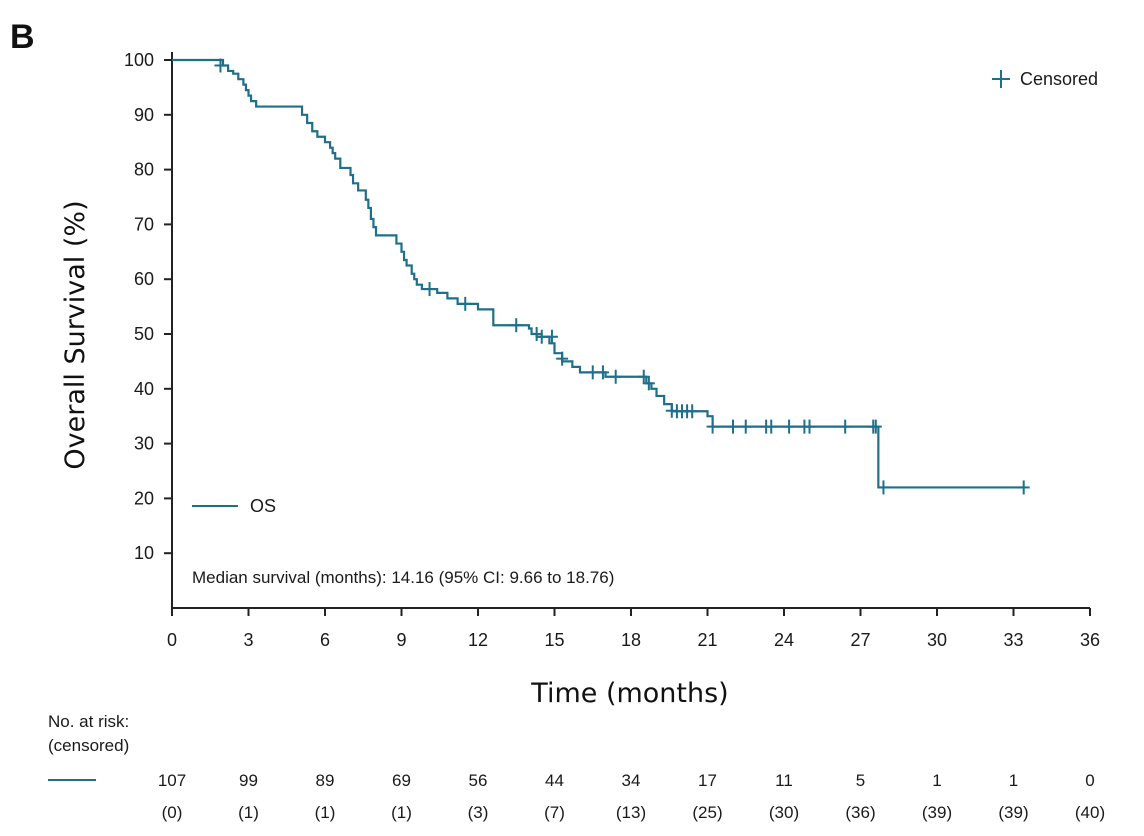 This screenshot has width=1144, height=836. What do you see at coordinates (22, 37) in the screenshot?
I see `panel-label: B` at bounding box center [22, 37].